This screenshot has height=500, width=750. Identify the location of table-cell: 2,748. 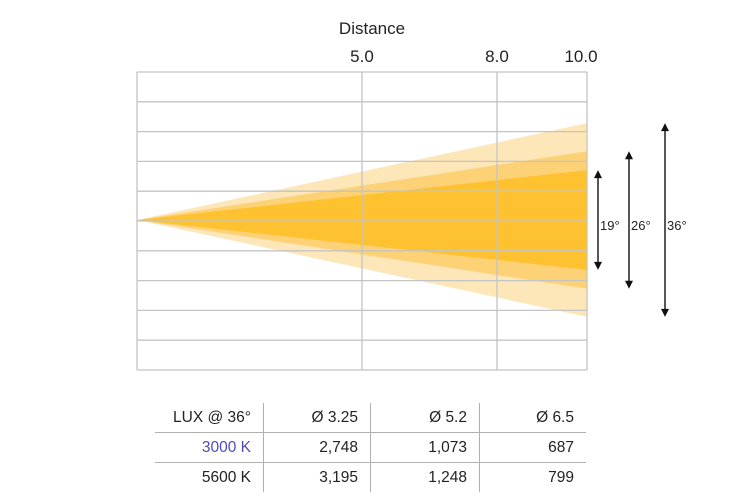
(317, 447).